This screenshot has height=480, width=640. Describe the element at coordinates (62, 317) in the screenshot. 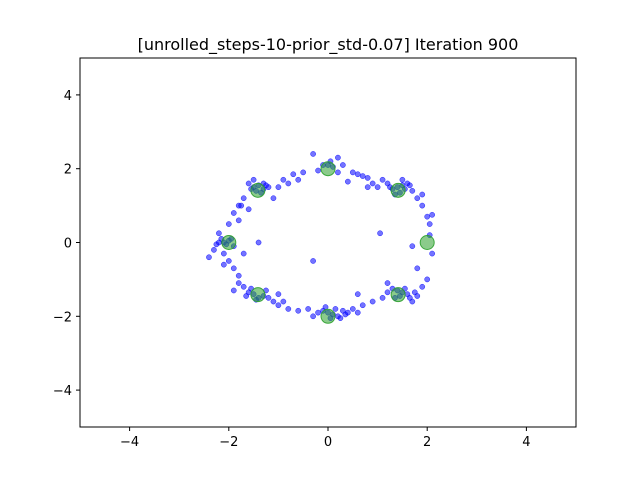

I see `y-tick-label: −2` at that location.